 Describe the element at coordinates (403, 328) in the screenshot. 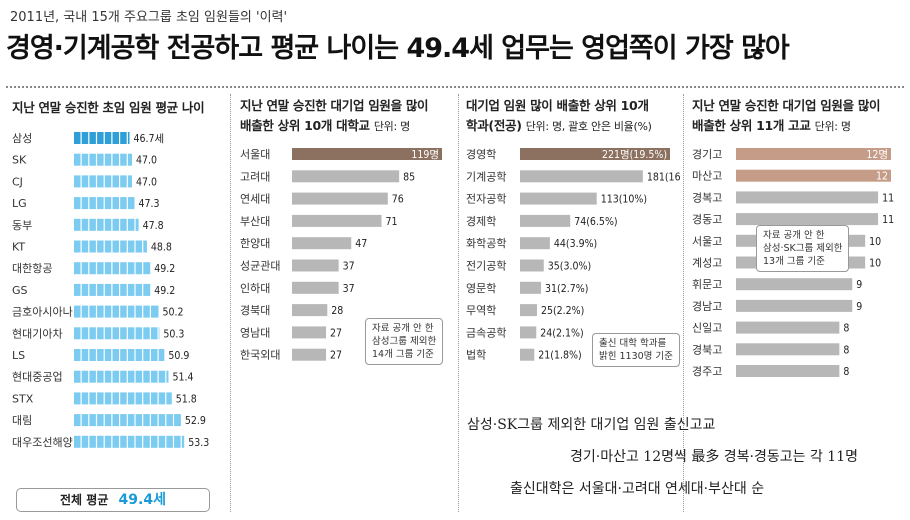

I see `university-note-line: 자료 공개 안 한` at that location.